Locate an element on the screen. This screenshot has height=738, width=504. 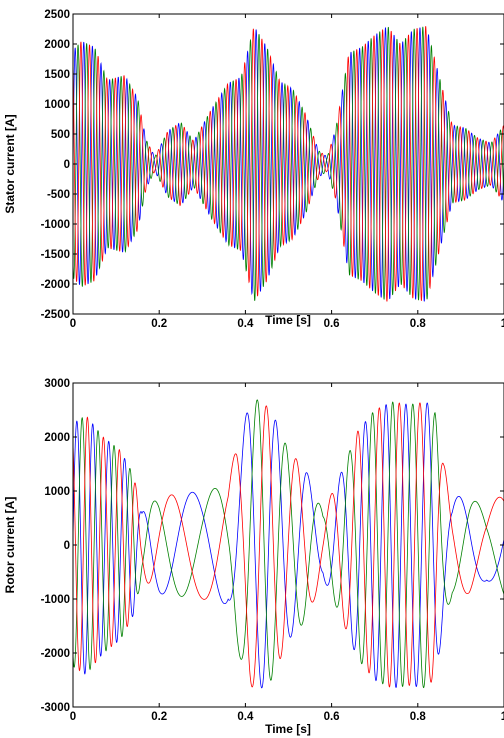
y-tick-label: 500 is located at coordinates (60, 135).